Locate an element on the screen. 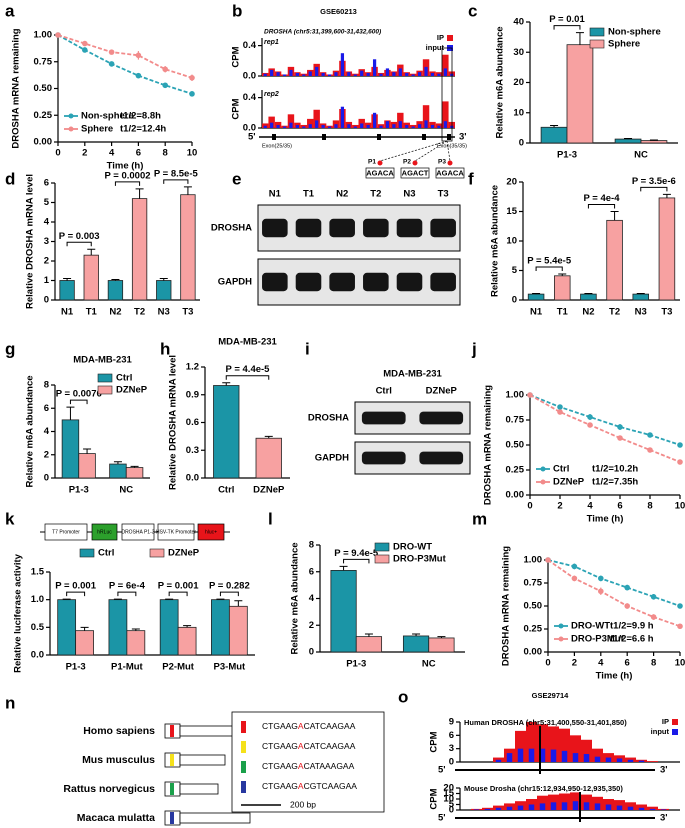  x-tick-label: Ctrl is located at coordinates (226, 490).